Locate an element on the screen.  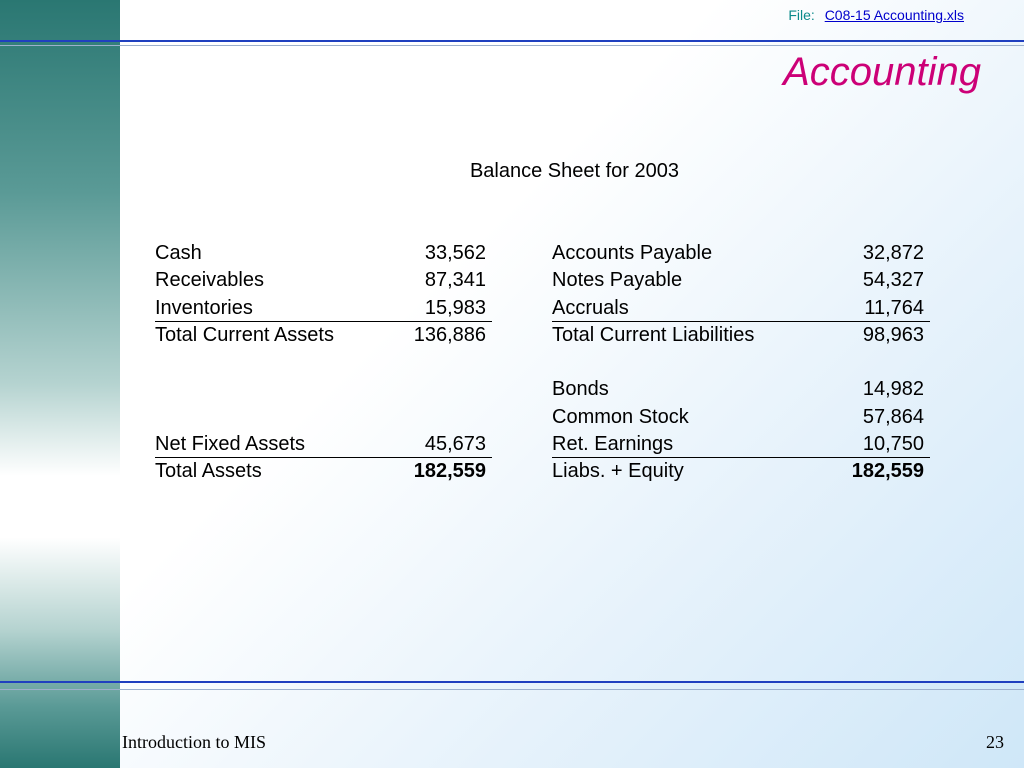
row-label: Accounts Payable is located at coordinates (632, 253).